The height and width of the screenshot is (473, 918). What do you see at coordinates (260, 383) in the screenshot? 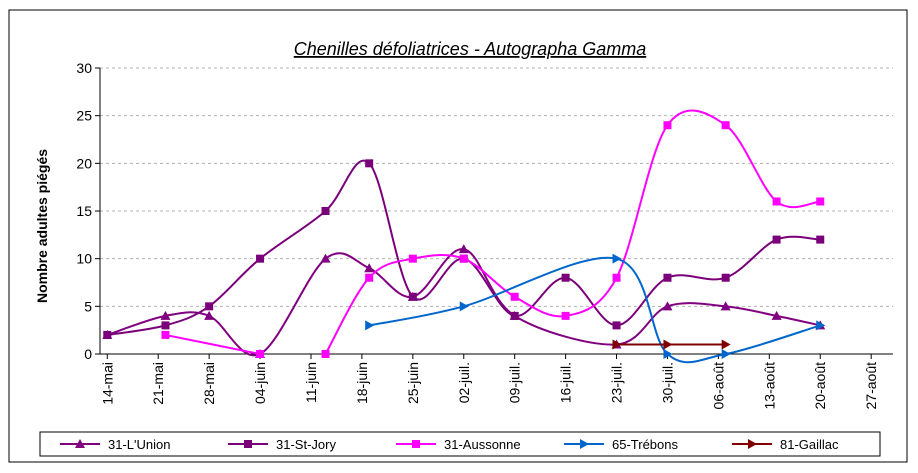
I see `x-tick-label: 04-juin` at bounding box center [260, 383].